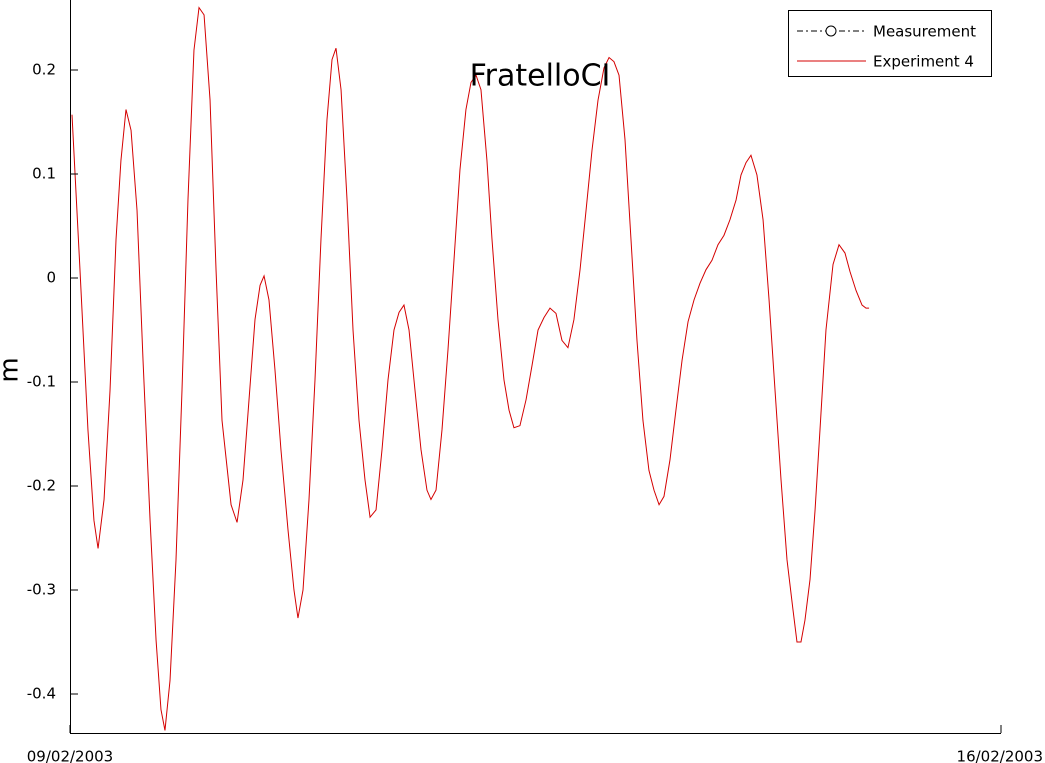 Image resolution: width=1045 pixels, height=763 pixels. I want to click on y-tick-label: 0, so click(51, 277).